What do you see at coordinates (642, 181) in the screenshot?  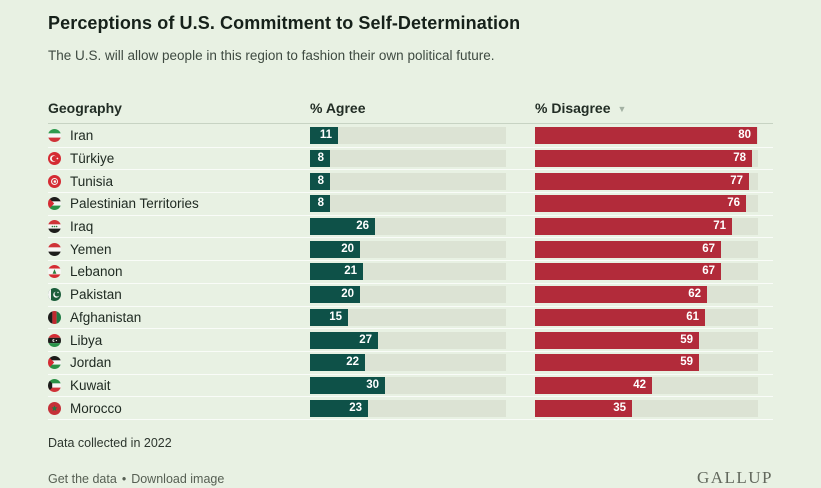 I see `disagree-bar: 77` at bounding box center [642, 181].